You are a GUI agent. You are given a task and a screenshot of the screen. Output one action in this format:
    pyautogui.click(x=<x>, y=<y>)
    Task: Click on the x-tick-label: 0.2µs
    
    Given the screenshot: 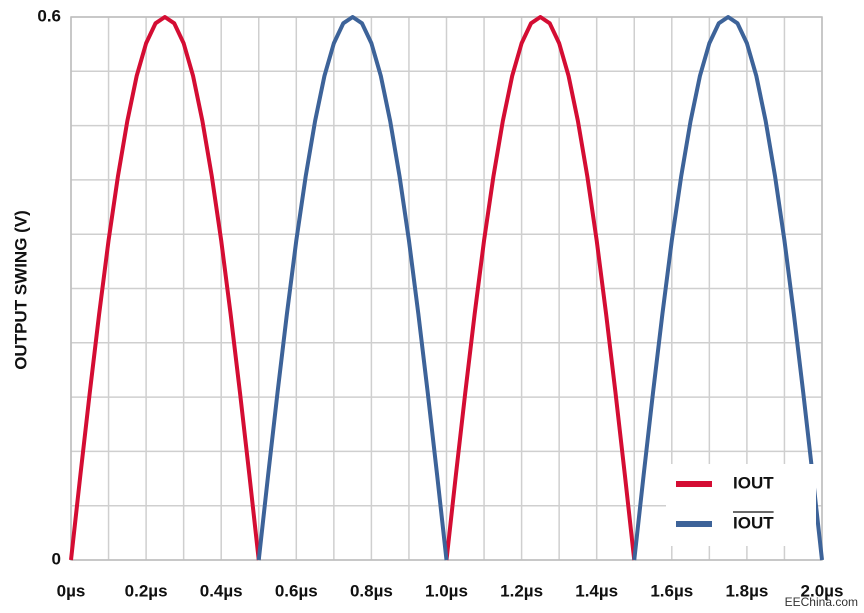 What is the action you would take?
    pyautogui.click(x=146, y=590)
    